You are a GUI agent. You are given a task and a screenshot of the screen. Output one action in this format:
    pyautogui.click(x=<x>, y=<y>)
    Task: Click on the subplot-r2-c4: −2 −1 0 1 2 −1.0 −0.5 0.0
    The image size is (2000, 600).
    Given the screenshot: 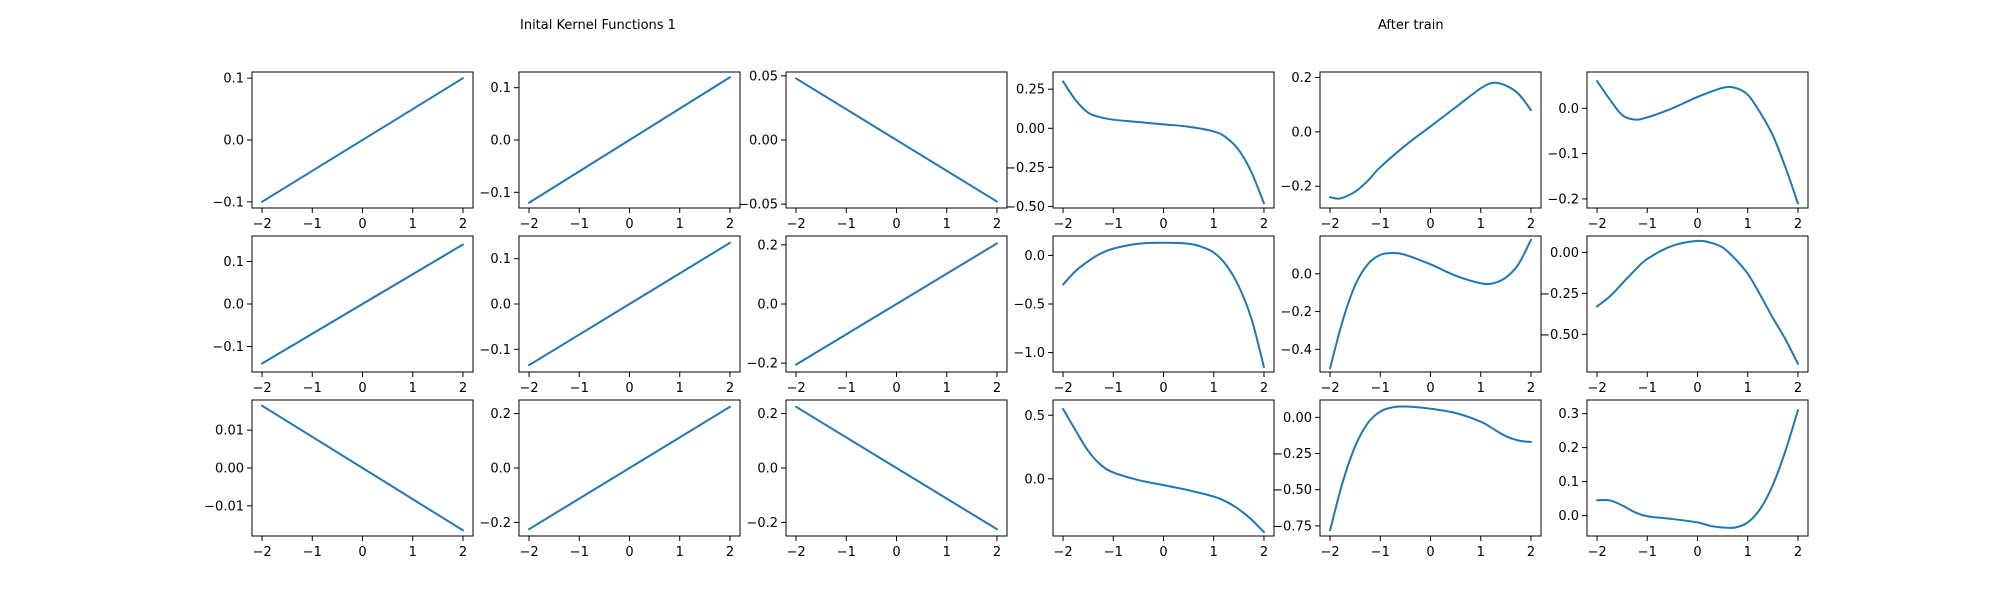 What is the action you would take?
    pyautogui.click(x=1144, y=315)
    